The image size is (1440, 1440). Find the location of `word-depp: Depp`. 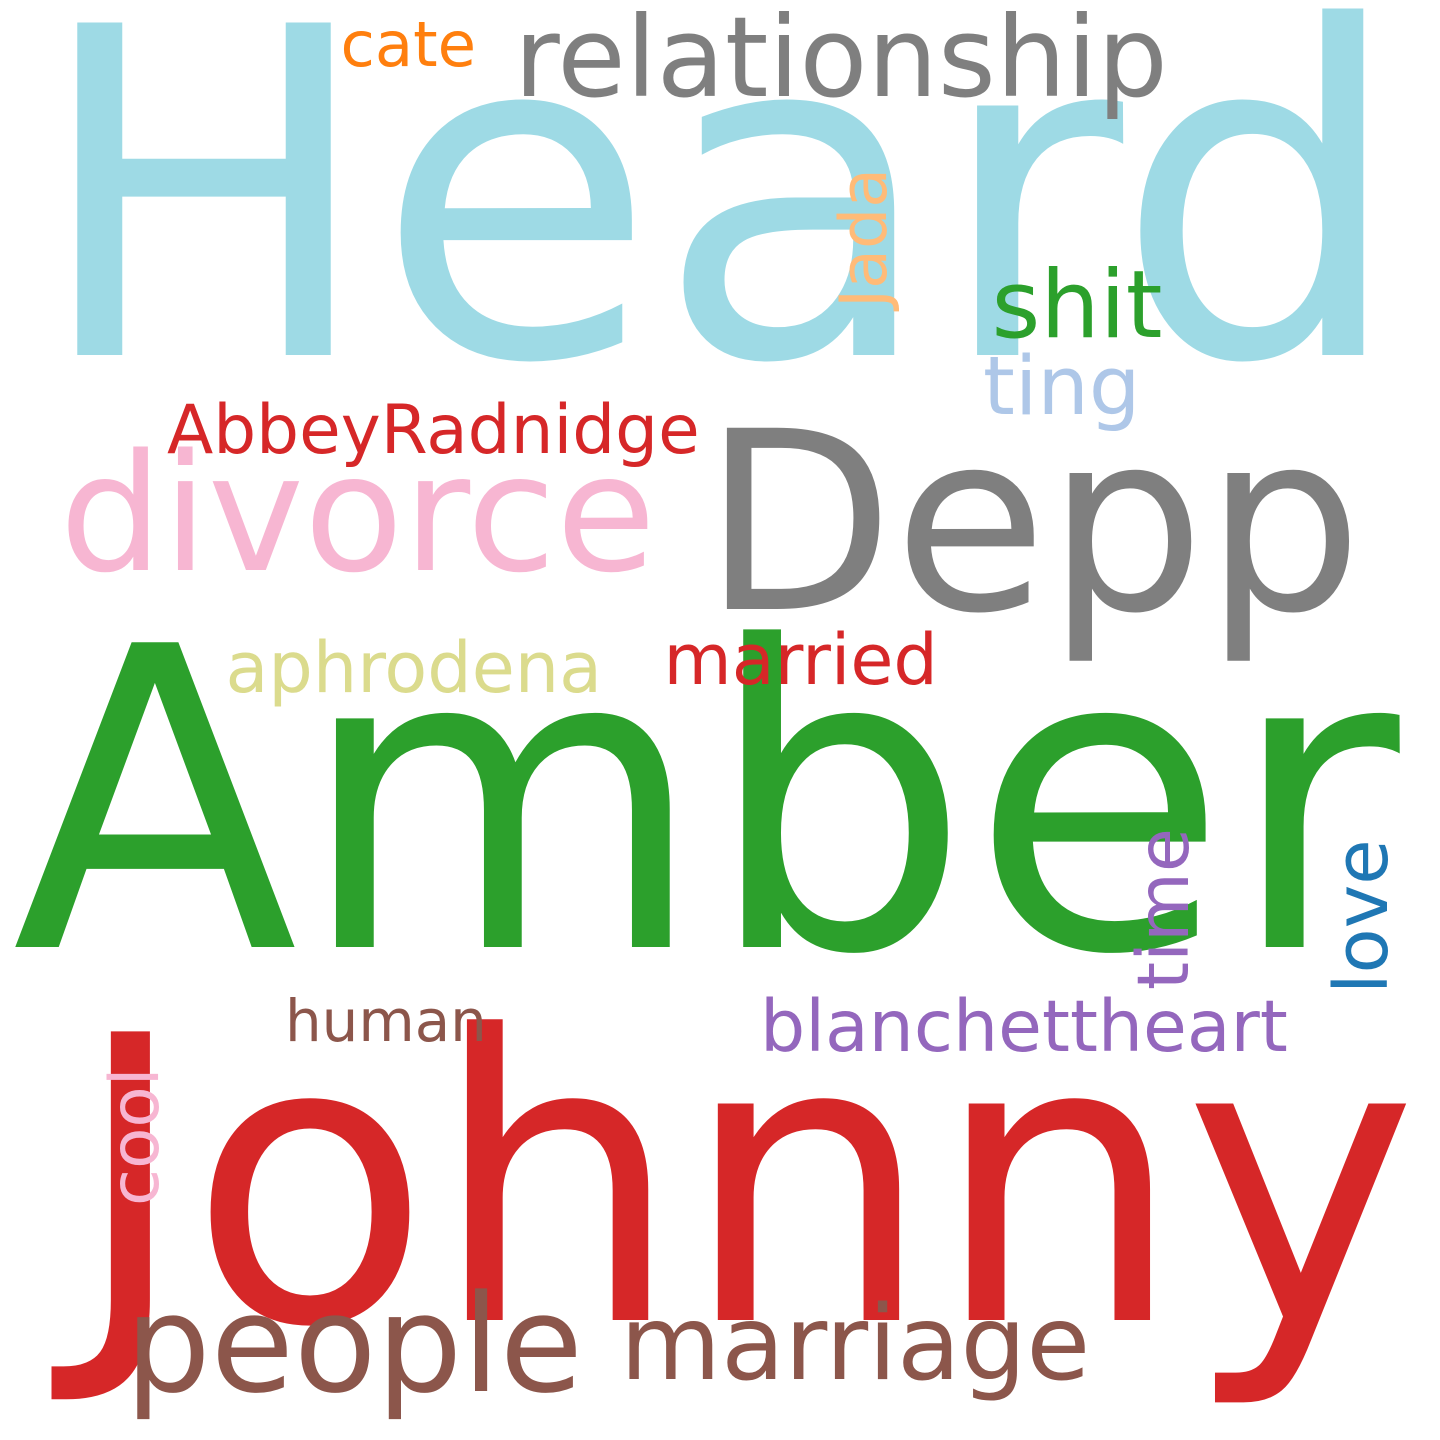

word-depp: Depp is located at coordinates (1032, 523).